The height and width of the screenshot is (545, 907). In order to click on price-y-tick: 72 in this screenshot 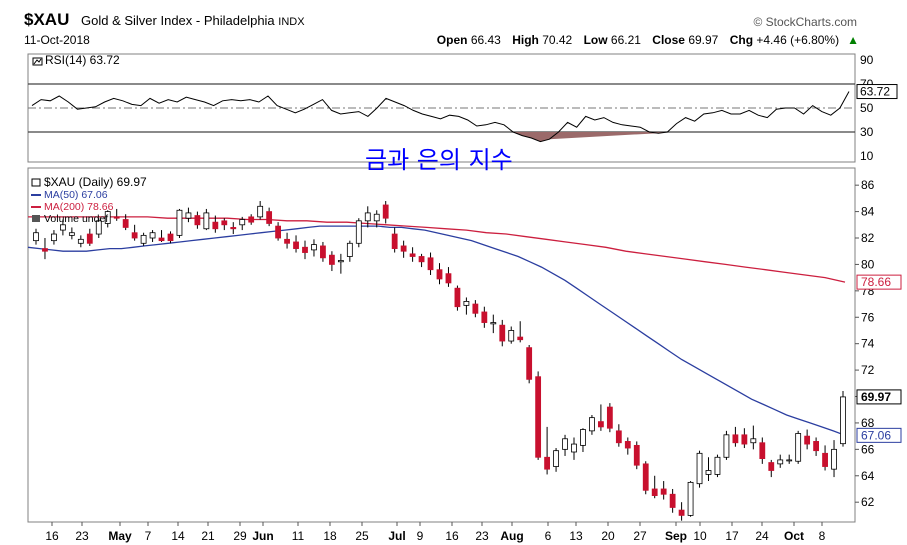, I will do `click(868, 370)`.